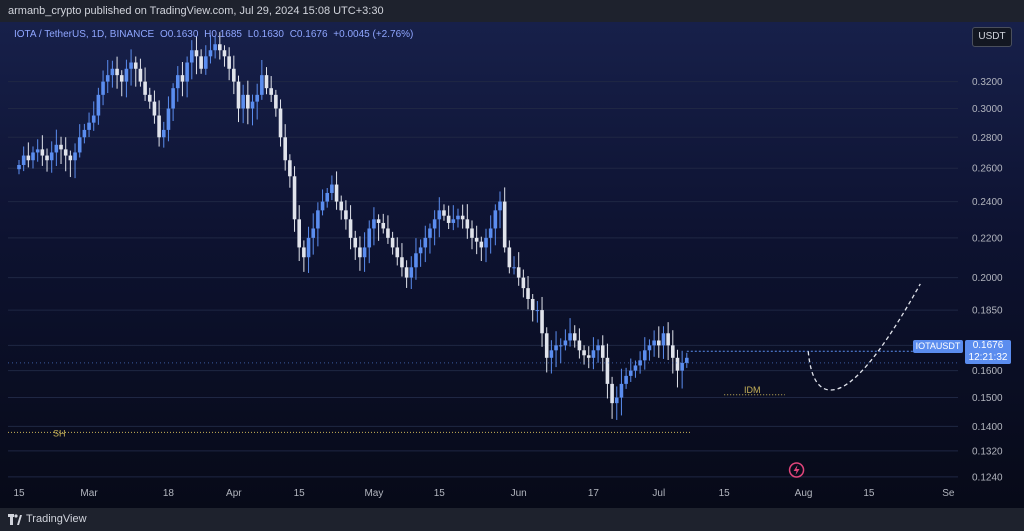 Image resolution: width=1024 pixels, height=531 pixels. I want to click on currency-button: USDT, so click(992, 37).